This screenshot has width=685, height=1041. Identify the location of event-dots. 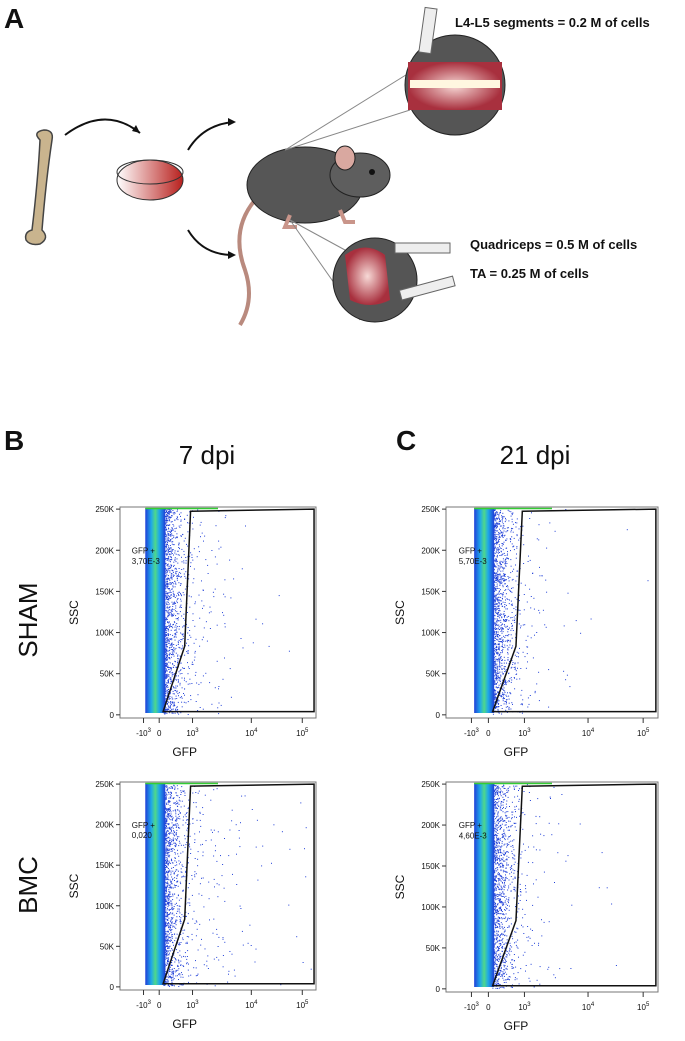
(570, 612).